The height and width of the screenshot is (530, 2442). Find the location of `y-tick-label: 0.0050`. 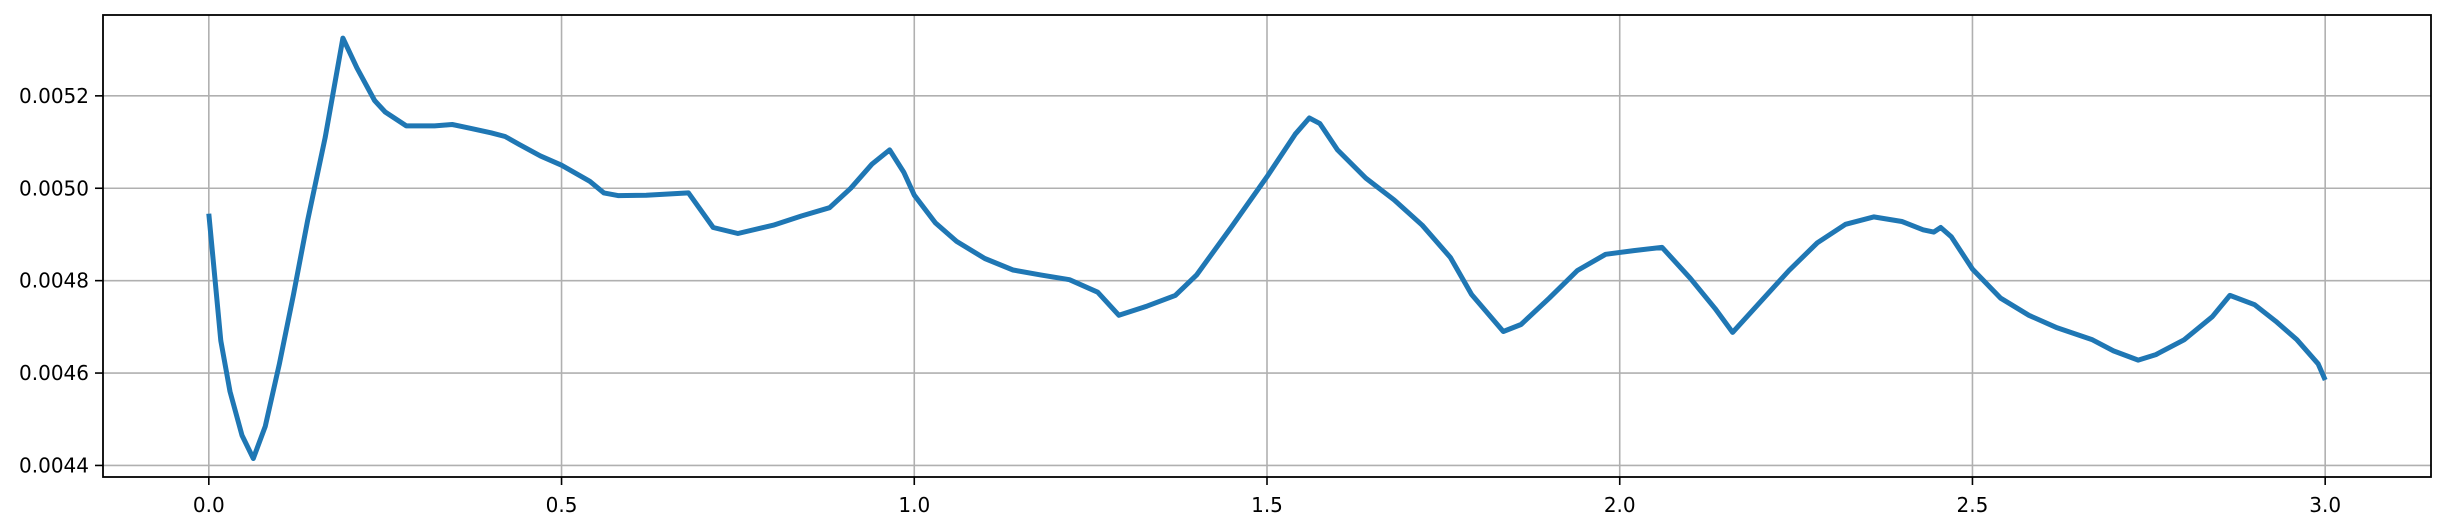

y-tick-label: 0.0050 is located at coordinates (54, 188).